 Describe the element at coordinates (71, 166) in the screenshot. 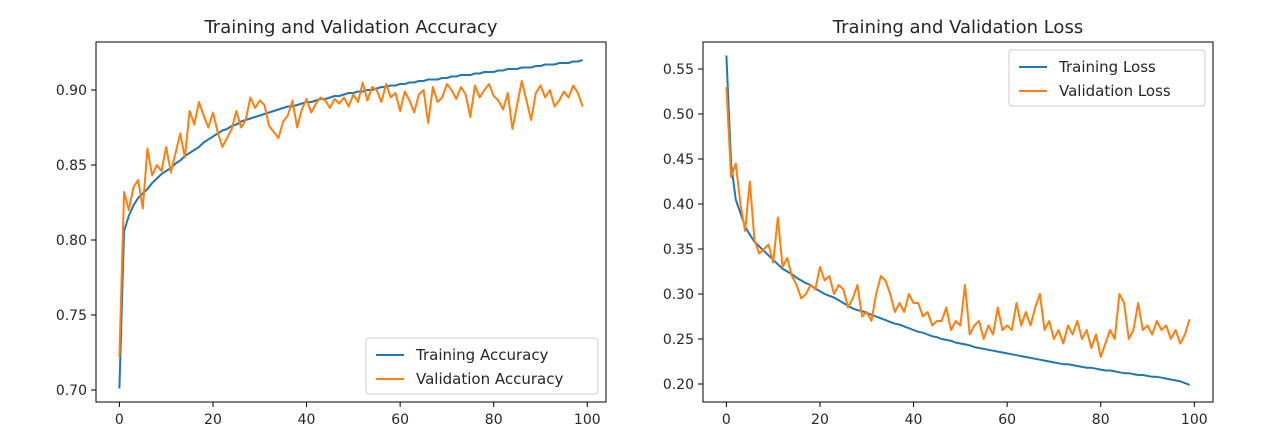

I see `y-tick-label: 0.85` at that location.